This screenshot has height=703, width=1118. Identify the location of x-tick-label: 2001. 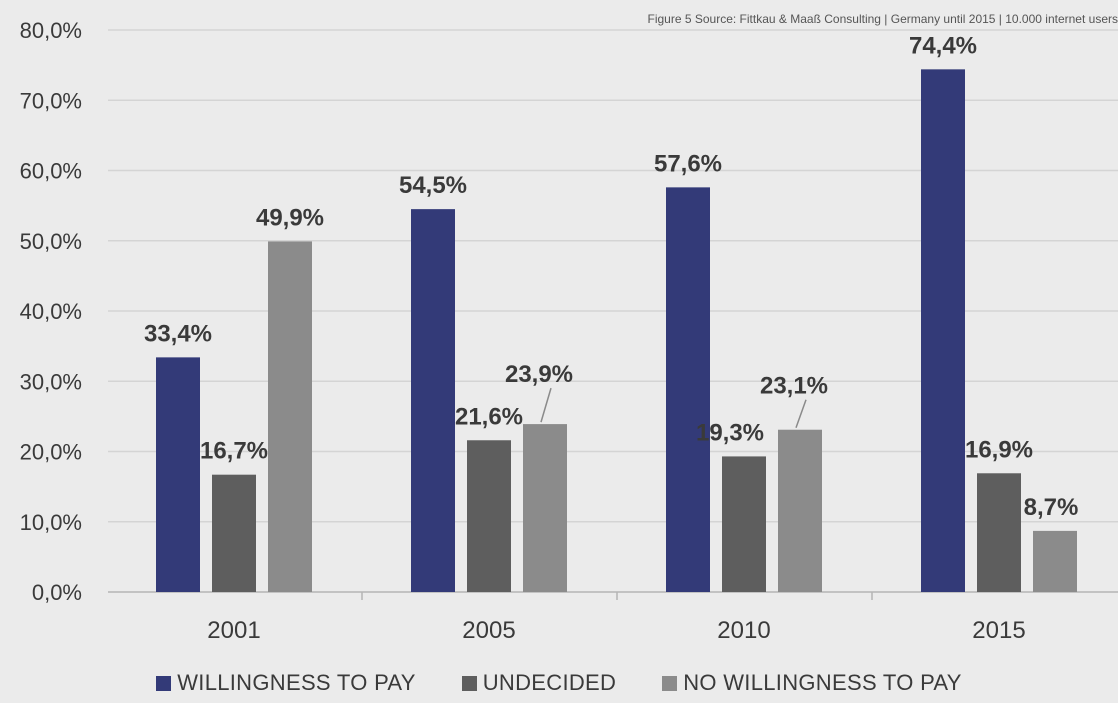
(233, 630).